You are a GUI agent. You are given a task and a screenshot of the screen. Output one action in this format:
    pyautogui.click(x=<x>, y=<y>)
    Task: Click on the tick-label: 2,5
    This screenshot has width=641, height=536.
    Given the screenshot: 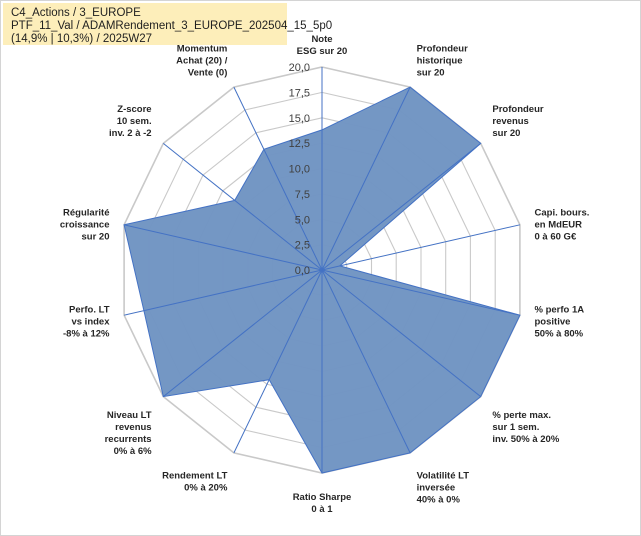 What is the action you would take?
    pyautogui.click(x=302, y=246)
    